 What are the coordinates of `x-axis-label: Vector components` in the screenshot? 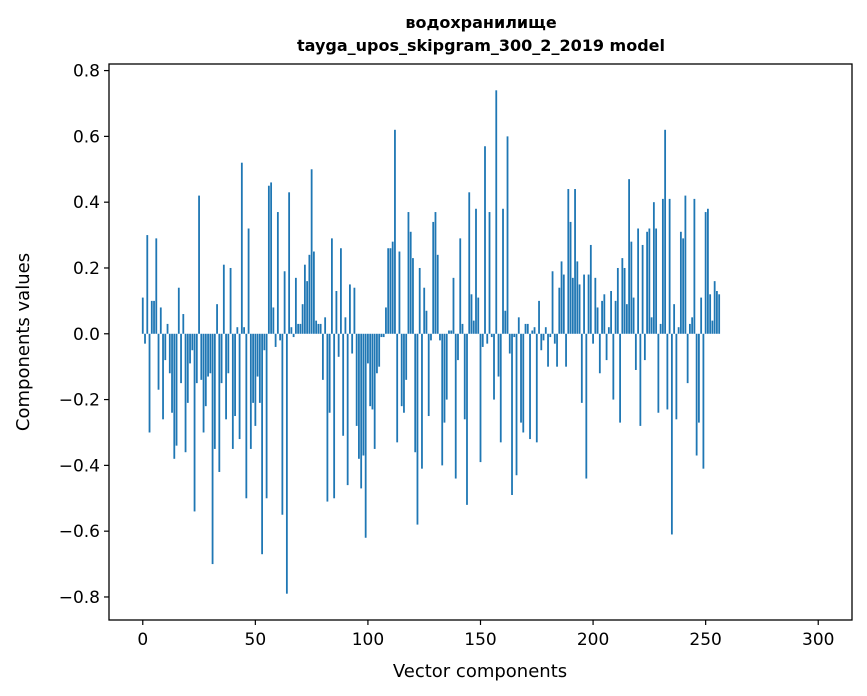 It's located at (480, 671).